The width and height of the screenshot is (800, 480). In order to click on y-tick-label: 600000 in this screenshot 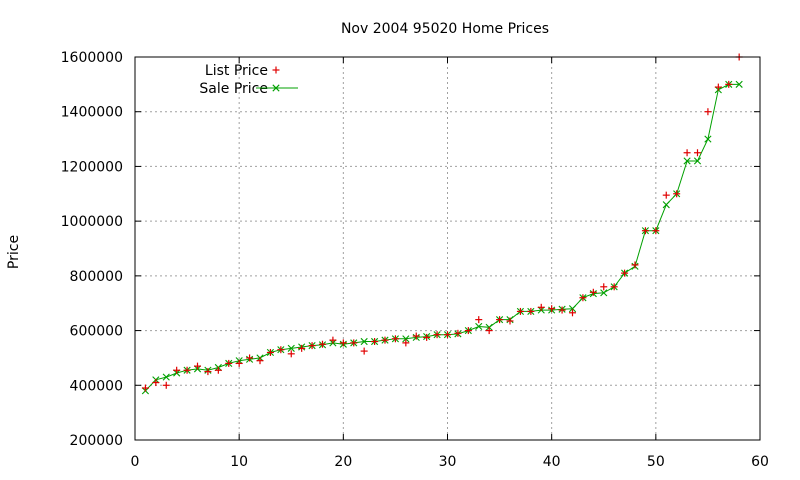, I will do `click(96, 332)`.